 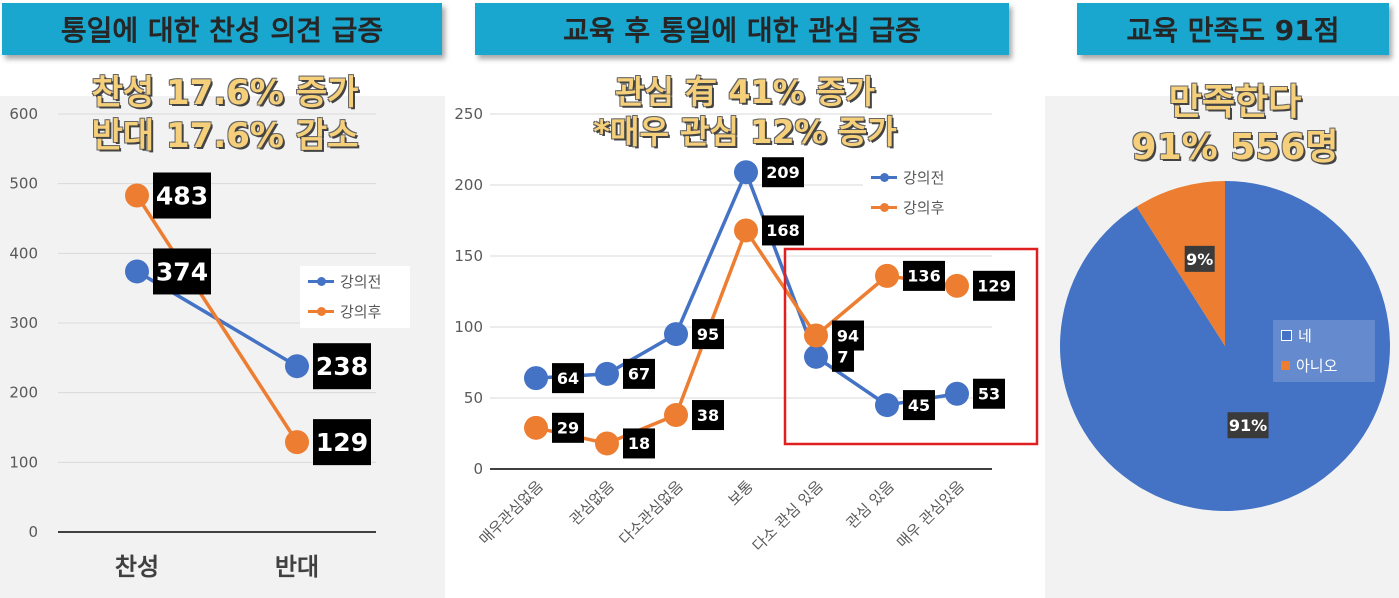 What do you see at coordinates (1285, 365) in the screenshot?
I see `legend-swatch-no` at bounding box center [1285, 365].